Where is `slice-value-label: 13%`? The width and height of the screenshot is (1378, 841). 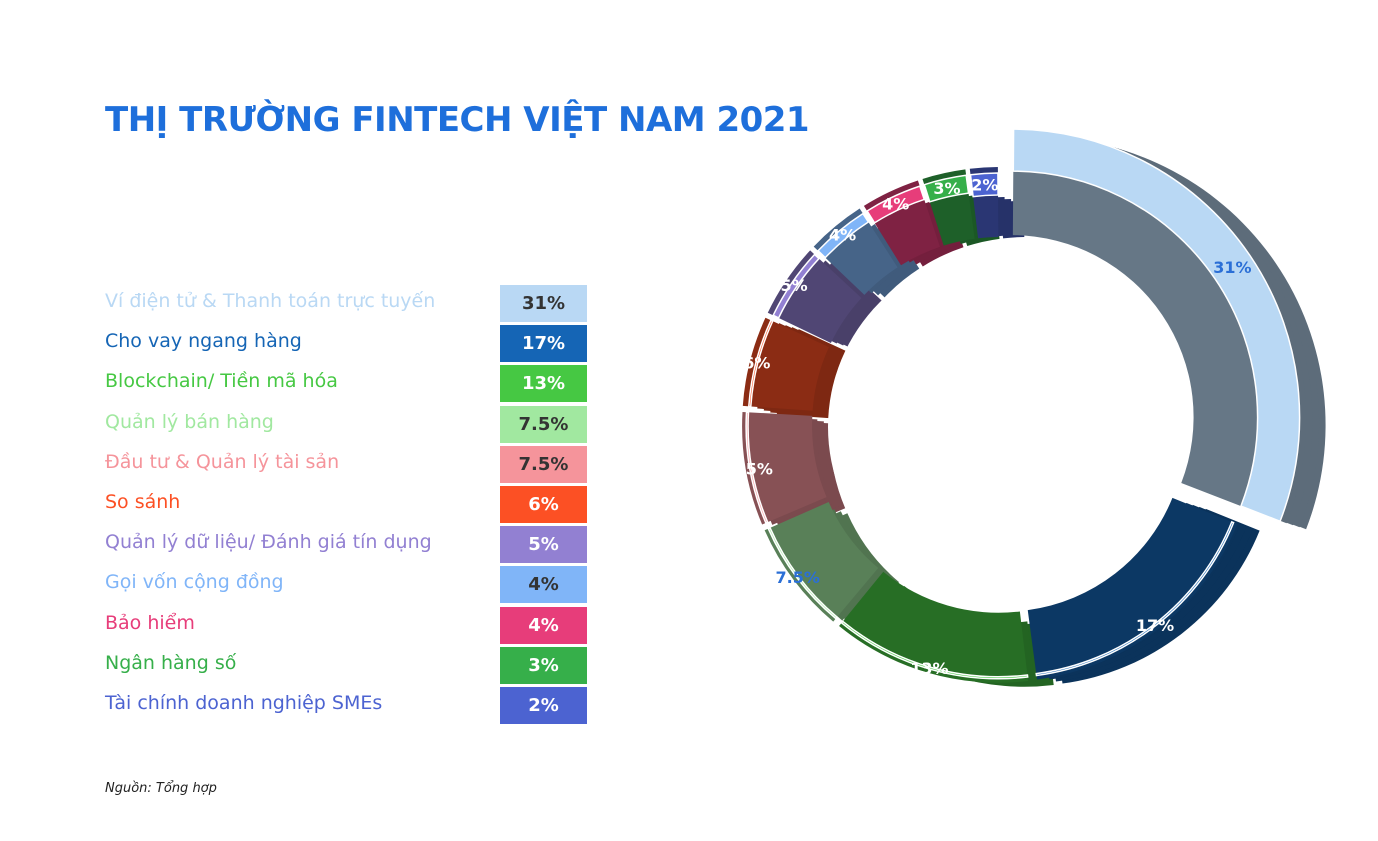
slice-value-label: 13% is located at coordinates (929, 668).